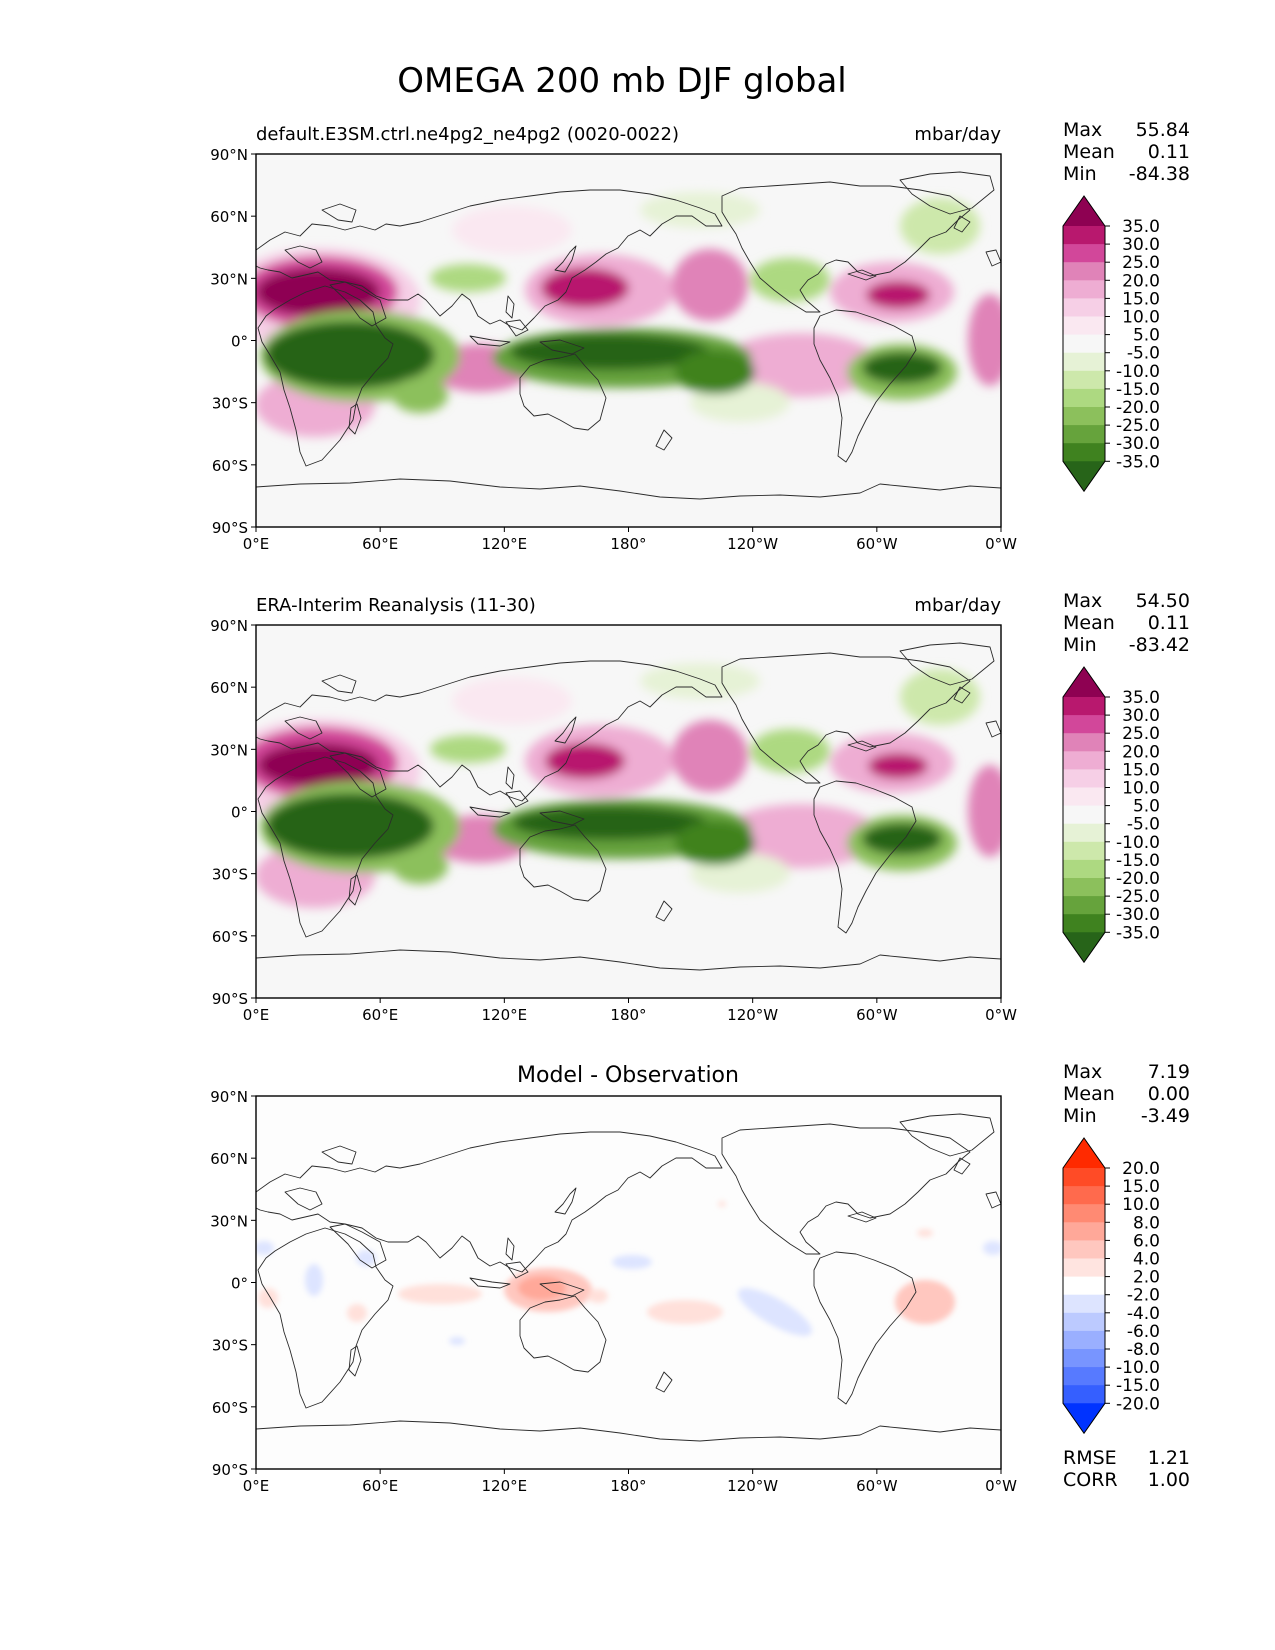 The width and height of the screenshot is (1275, 1650). What do you see at coordinates (350, 826) in the screenshot?
I see `ascent-africa-core` at bounding box center [350, 826].